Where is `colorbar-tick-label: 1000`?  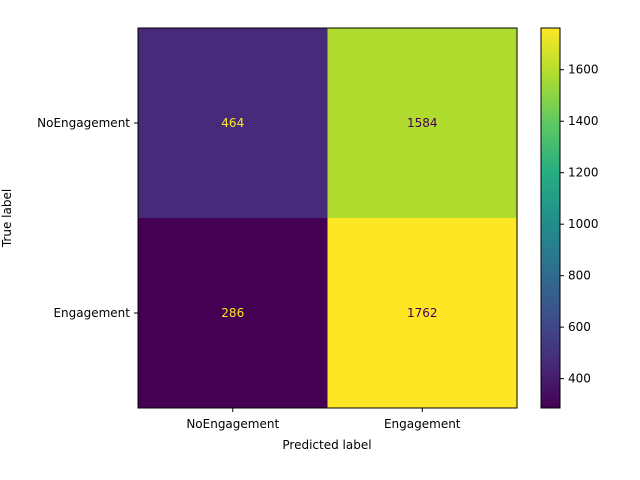 colorbar-tick-label: 1000 is located at coordinates (583, 224).